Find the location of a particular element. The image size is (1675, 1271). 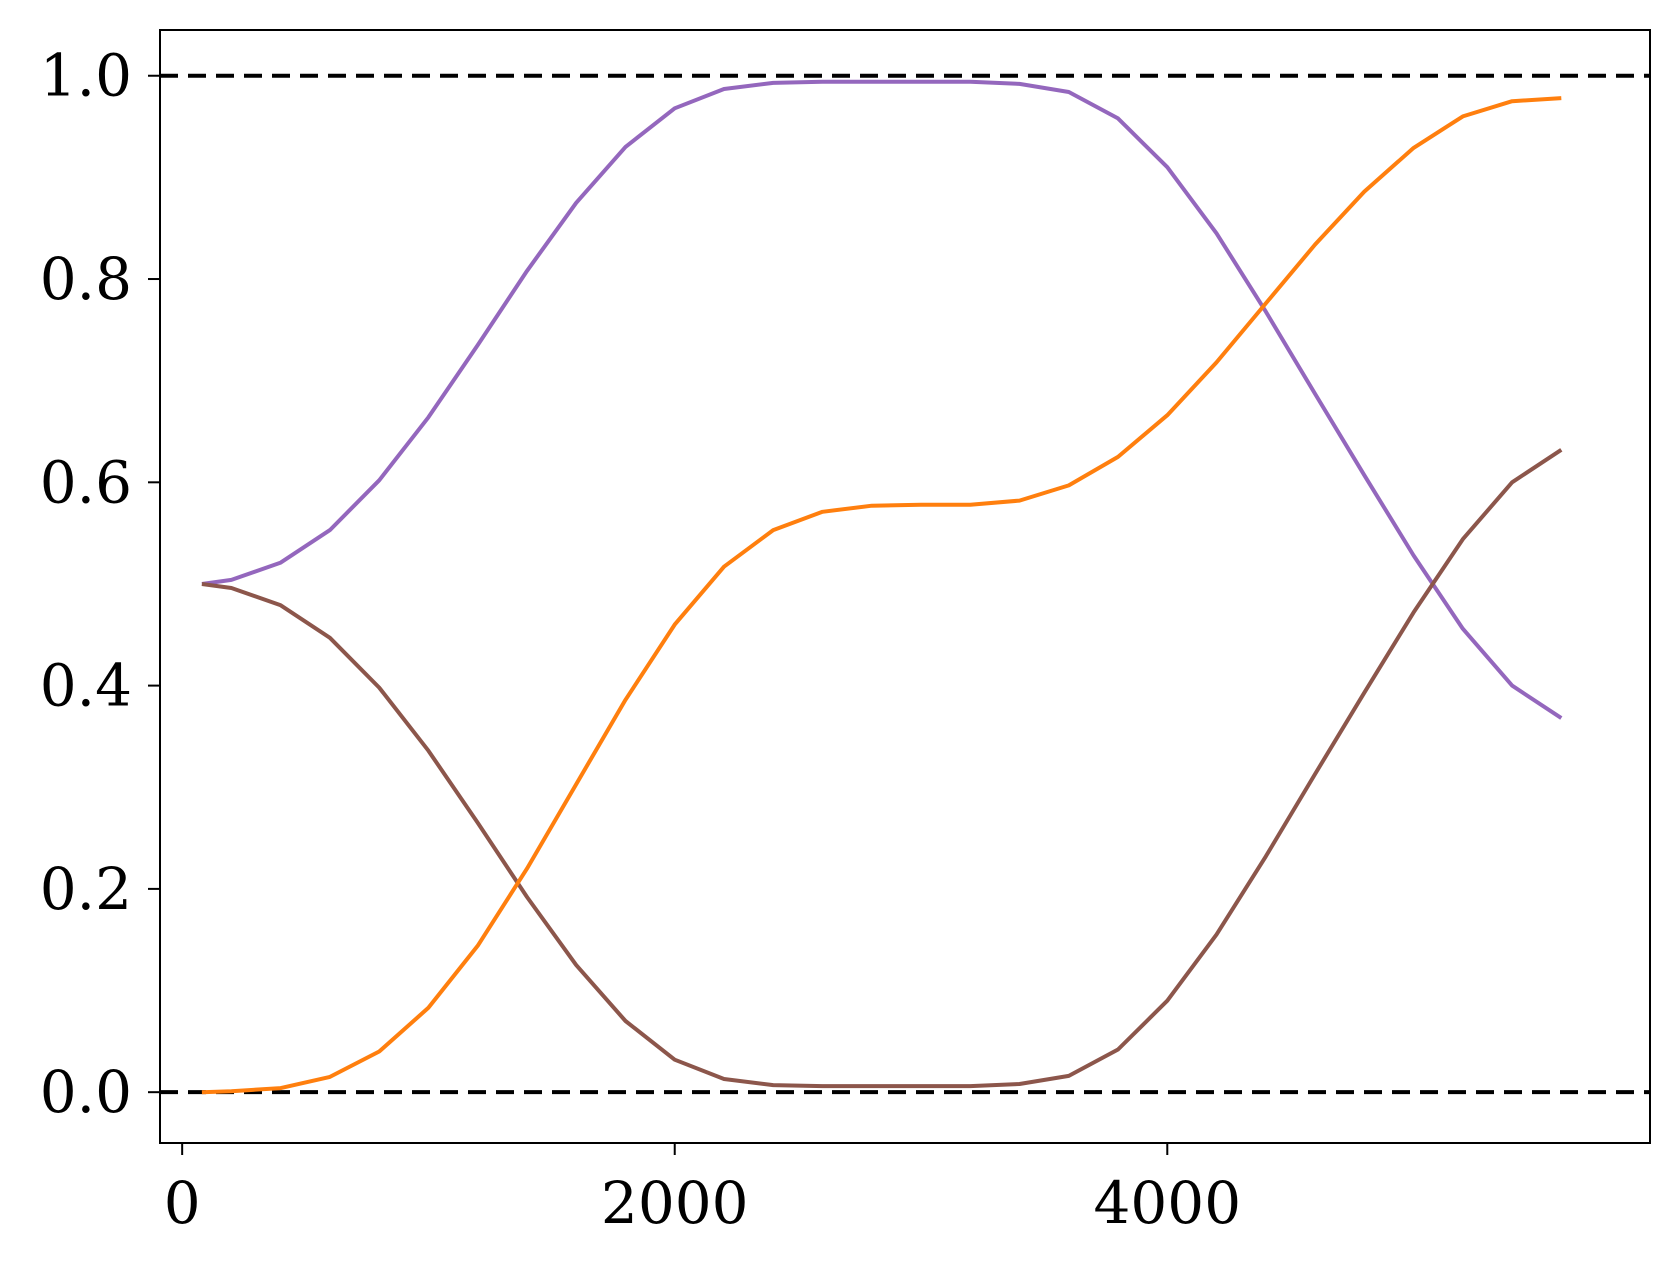

y-tick-label-3: 0.6 is located at coordinates (86, 482).